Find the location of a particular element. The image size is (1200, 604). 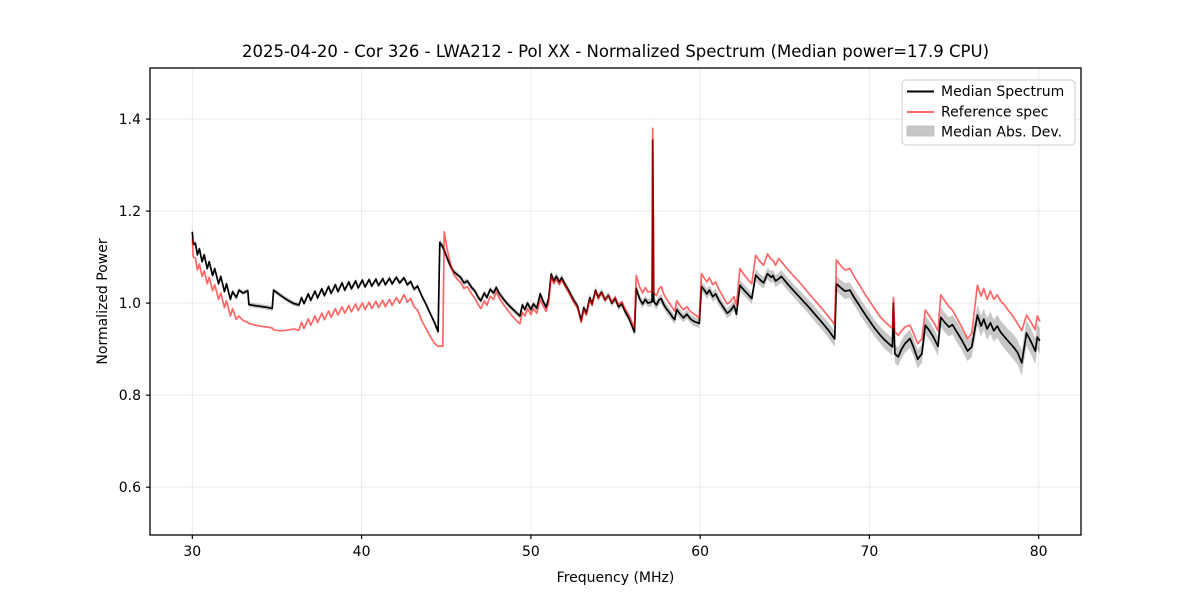

legend-item-median-spectrum: Median Spectrum is located at coordinates (985, 92).